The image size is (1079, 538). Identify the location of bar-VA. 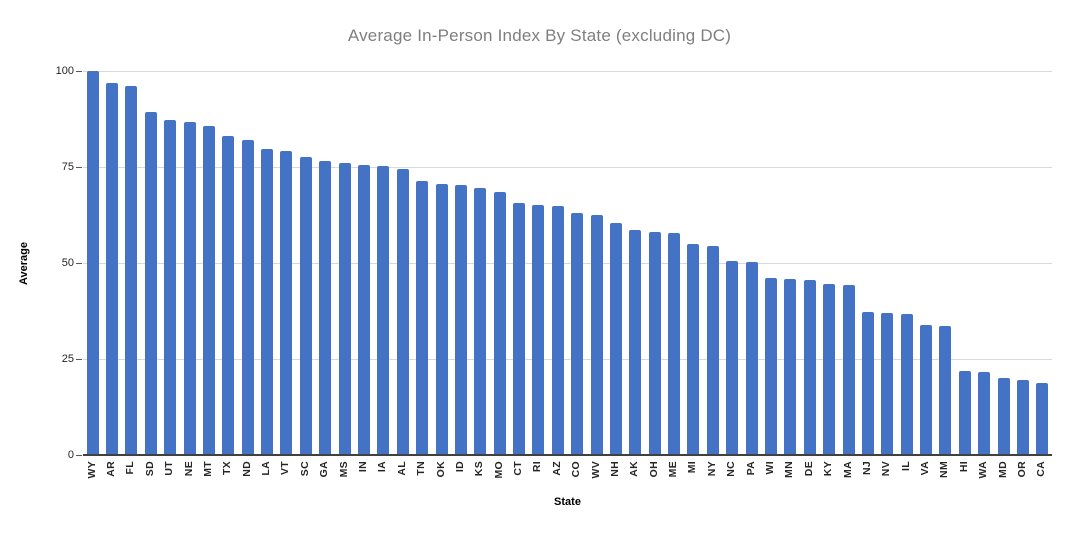
(926, 389).